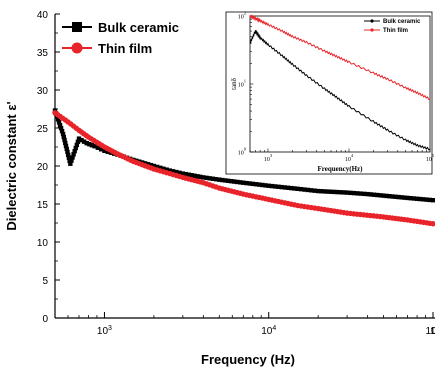 The image size is (435, 371). I want to click on inset-x-tick-label-exp: 5, so click(433, 155).